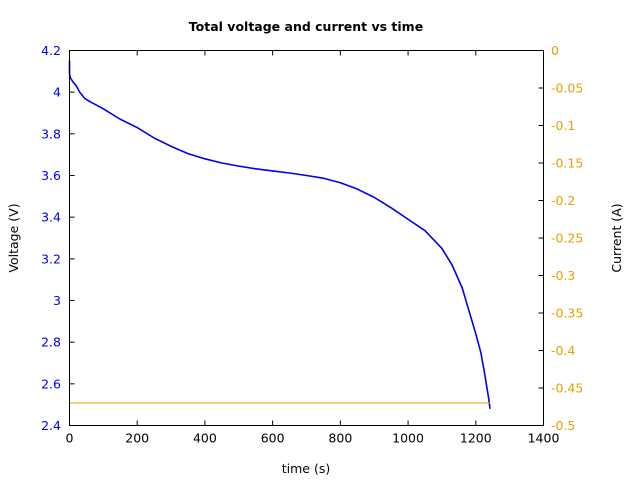 The height and width of the screenshot is (480, 640). I want to click on y2-tick-label: -0.45, so click(567, 388).